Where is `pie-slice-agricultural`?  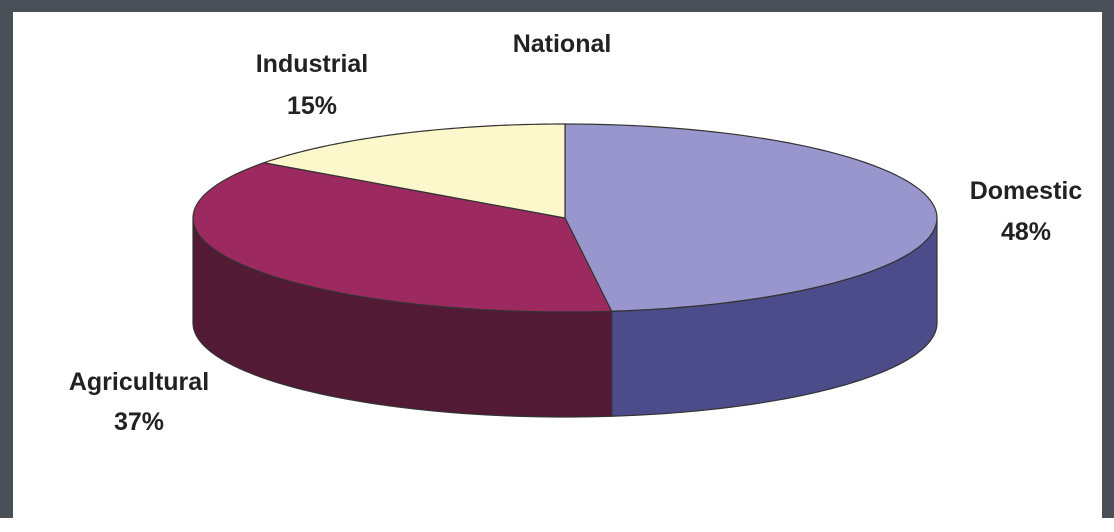 pie-slice-agricultural is located at coordinates (402, 237).